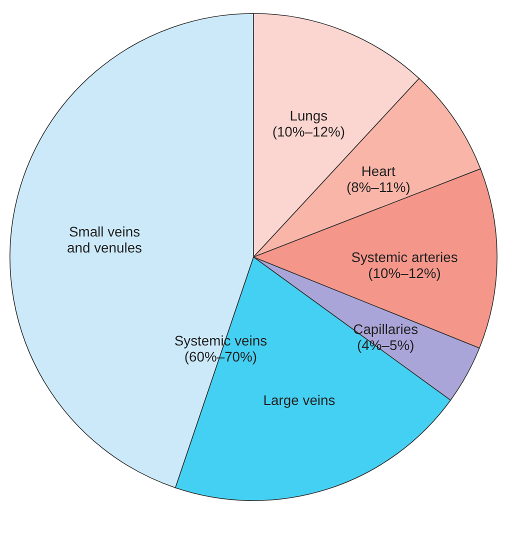 The width and height of the screenshot is (507, 533). Describe the element at coordinates (308, 123) in the screenshot. I see `slice-label: Lungs (10%–12%)` at that location.